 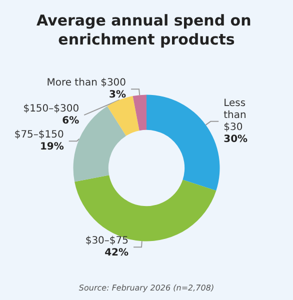 What do you see at coordinates (39, 135) in the screenshot?
I see `slice-label: $75–$150` at bounding box center [39, 135].